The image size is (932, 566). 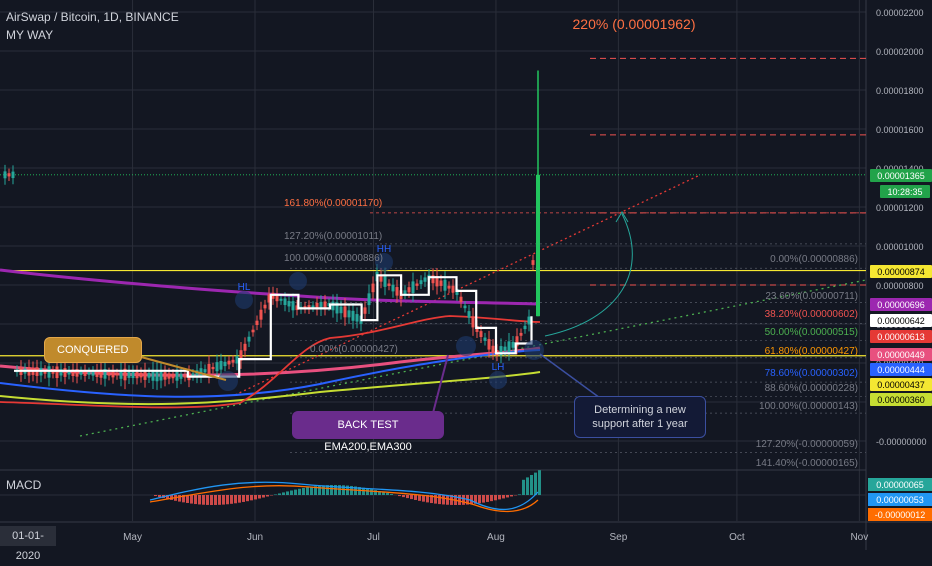 I want to click on fib-retracement-label: 61.80%(0.00000427), so click(x=811, y=351).